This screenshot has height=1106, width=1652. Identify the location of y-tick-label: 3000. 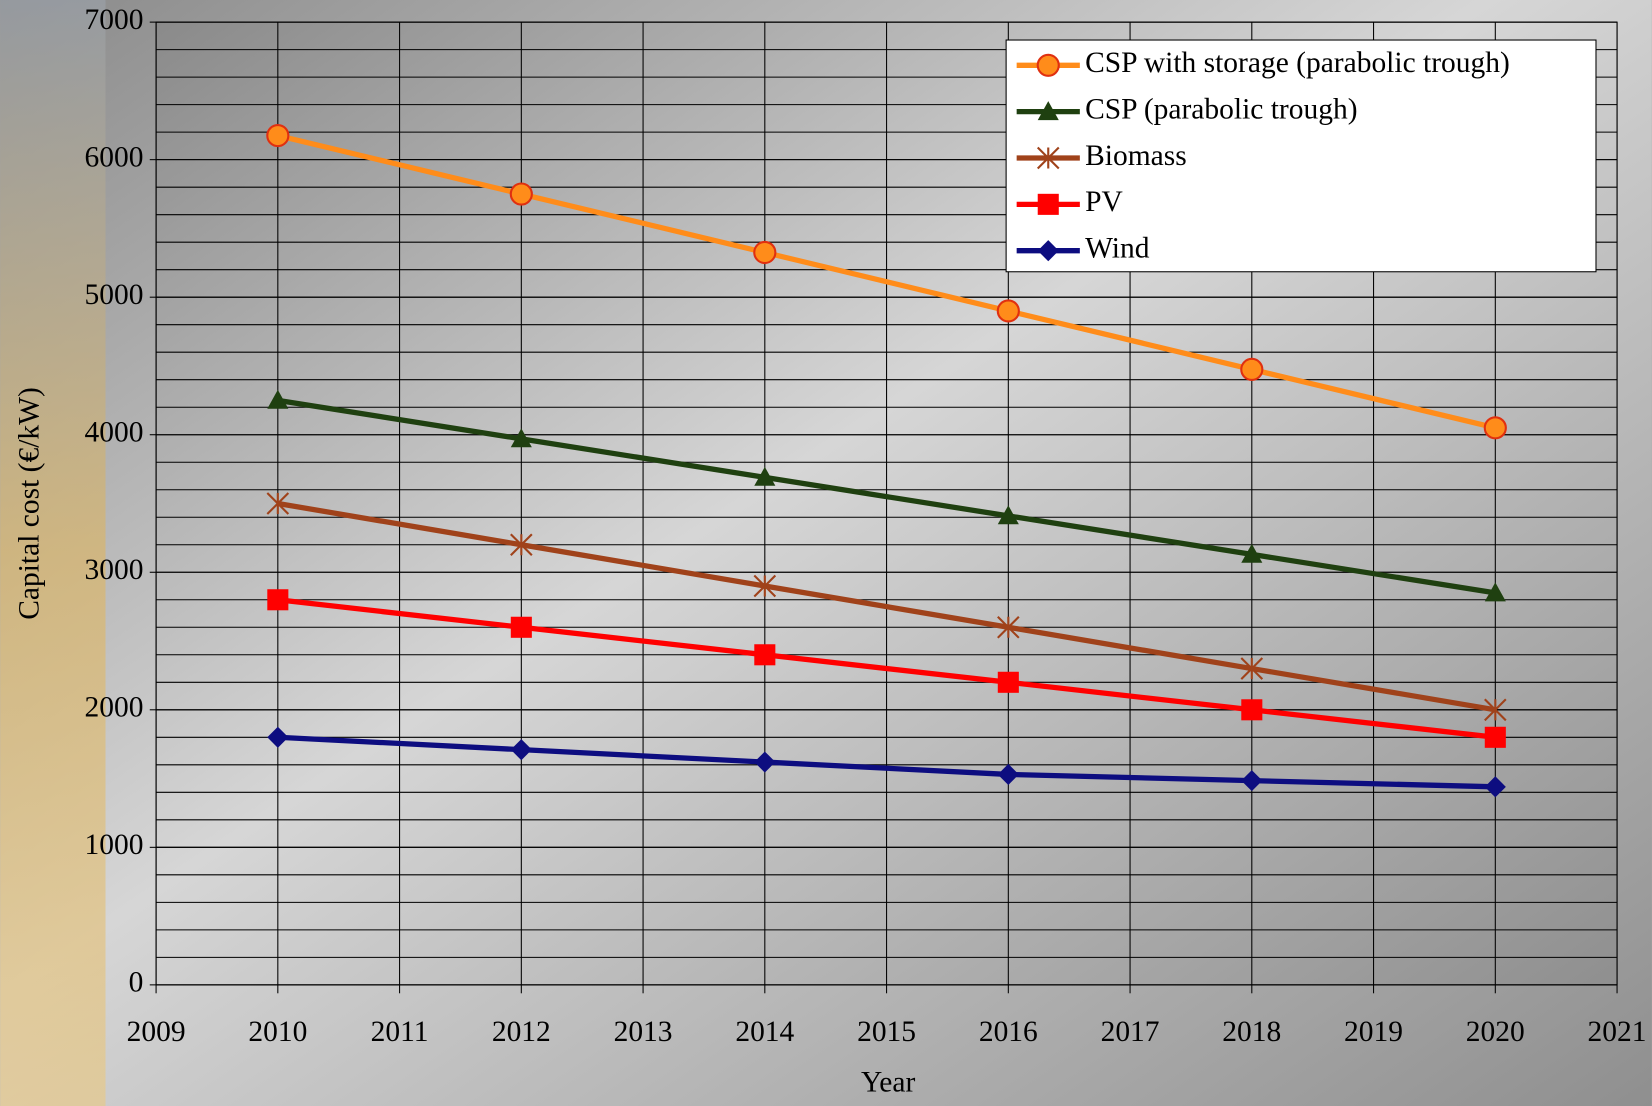
(113, 570).